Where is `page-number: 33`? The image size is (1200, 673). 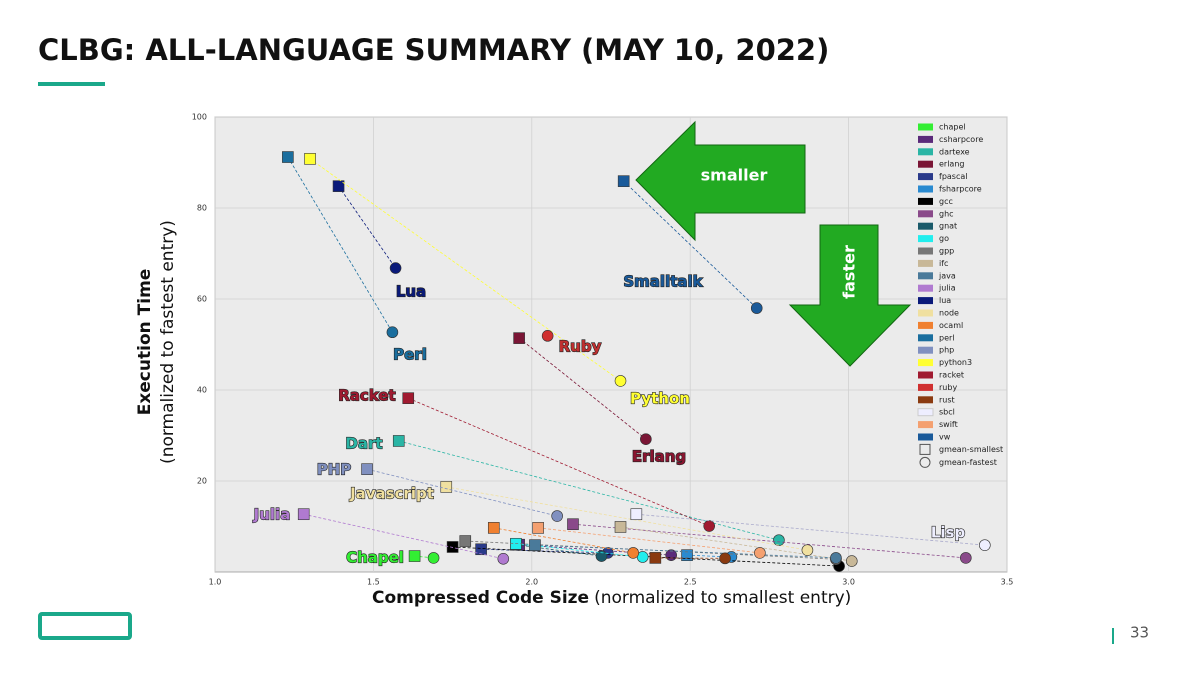
page-number: 33 is located at coordinates (1139, 633).